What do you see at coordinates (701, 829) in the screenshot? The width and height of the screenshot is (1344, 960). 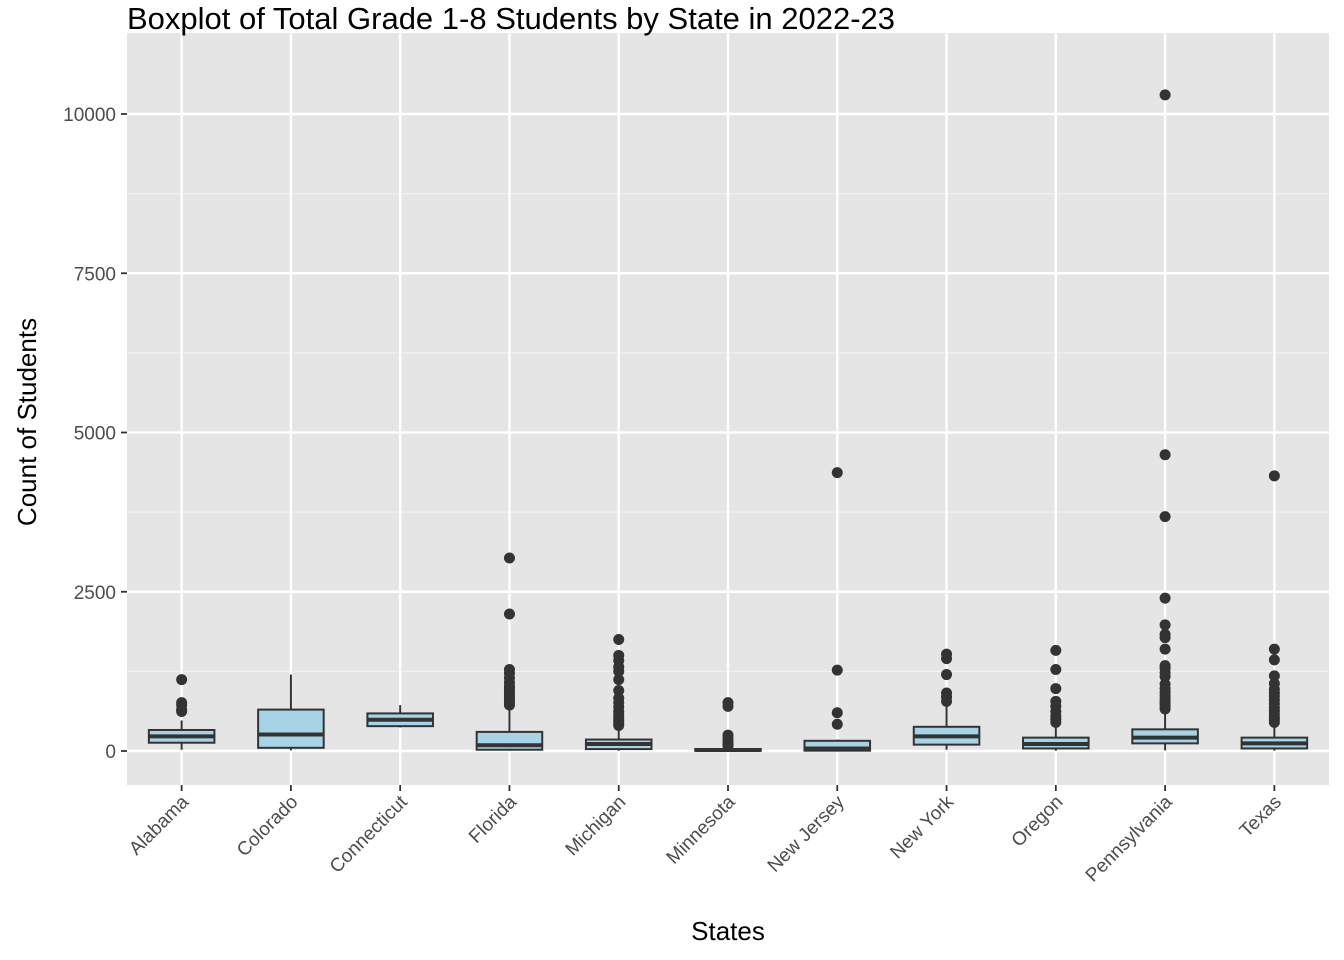 I see `x-tick-label: Minnesota` at bounding box center [701, 829].